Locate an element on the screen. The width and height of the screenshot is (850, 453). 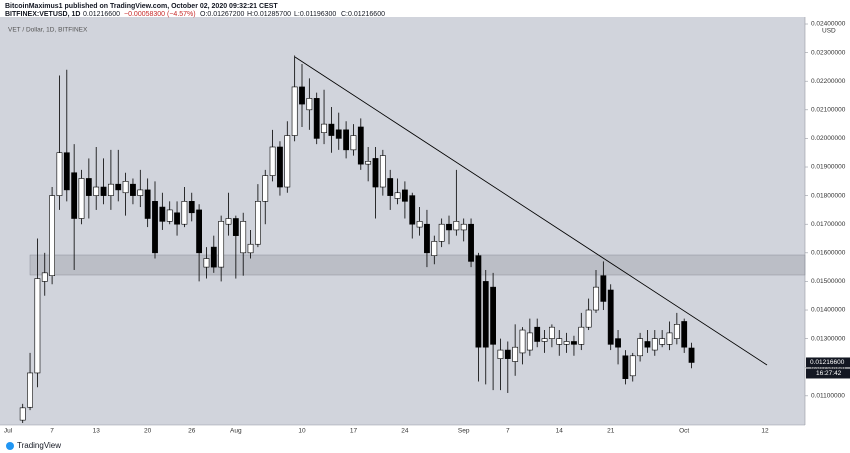
countdown: 16:27:42 is located at coordinates (829, 373).